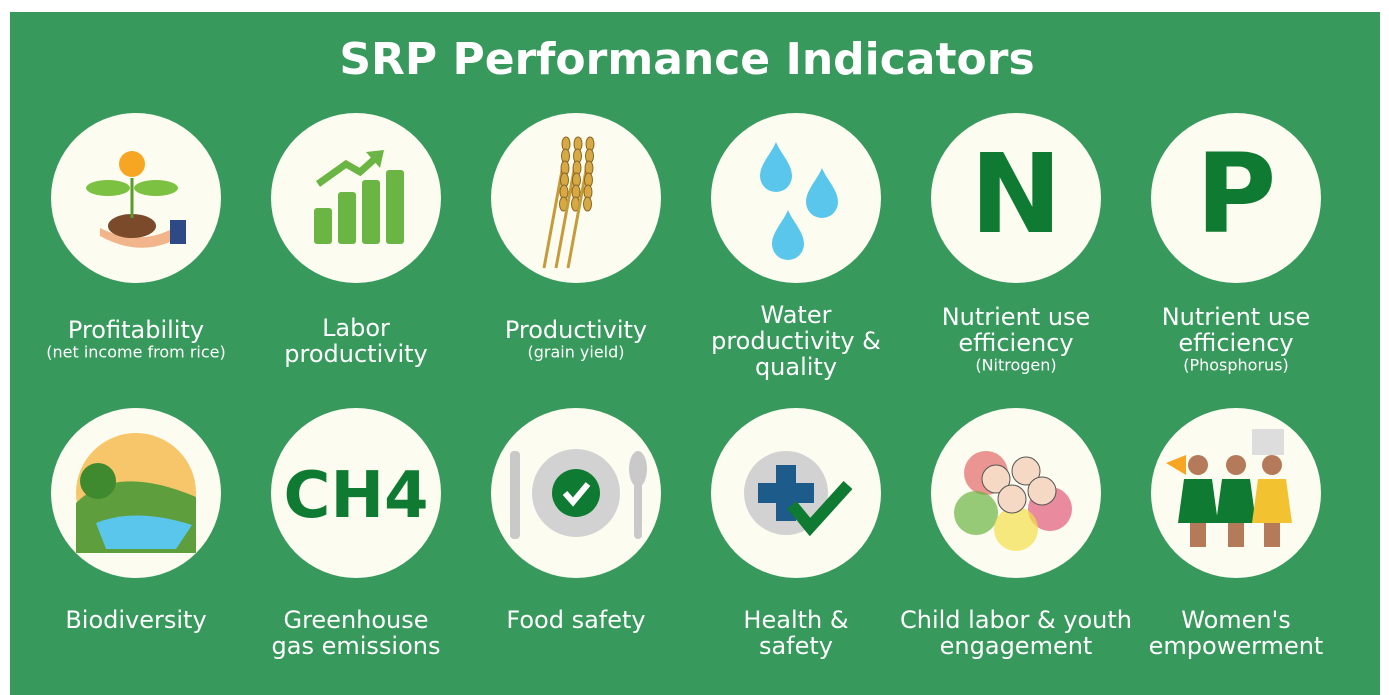  Describe the element at coordinates (796, 646) in the screenshot. I see `label-line: safety` at that location.